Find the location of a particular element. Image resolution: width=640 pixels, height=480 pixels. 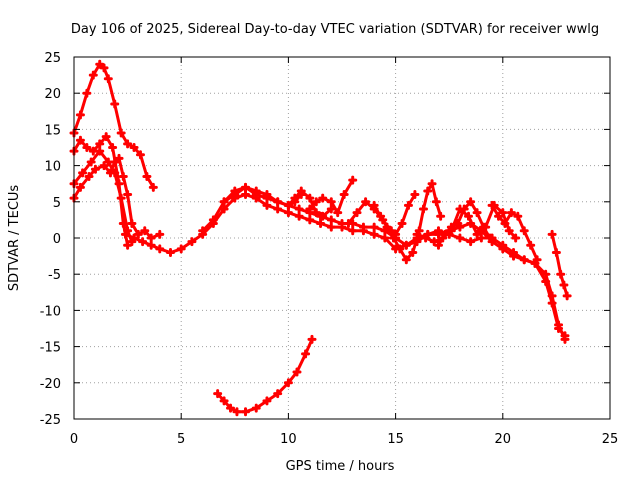

x-tick-label: 10 is located at coordinates (288, 439).